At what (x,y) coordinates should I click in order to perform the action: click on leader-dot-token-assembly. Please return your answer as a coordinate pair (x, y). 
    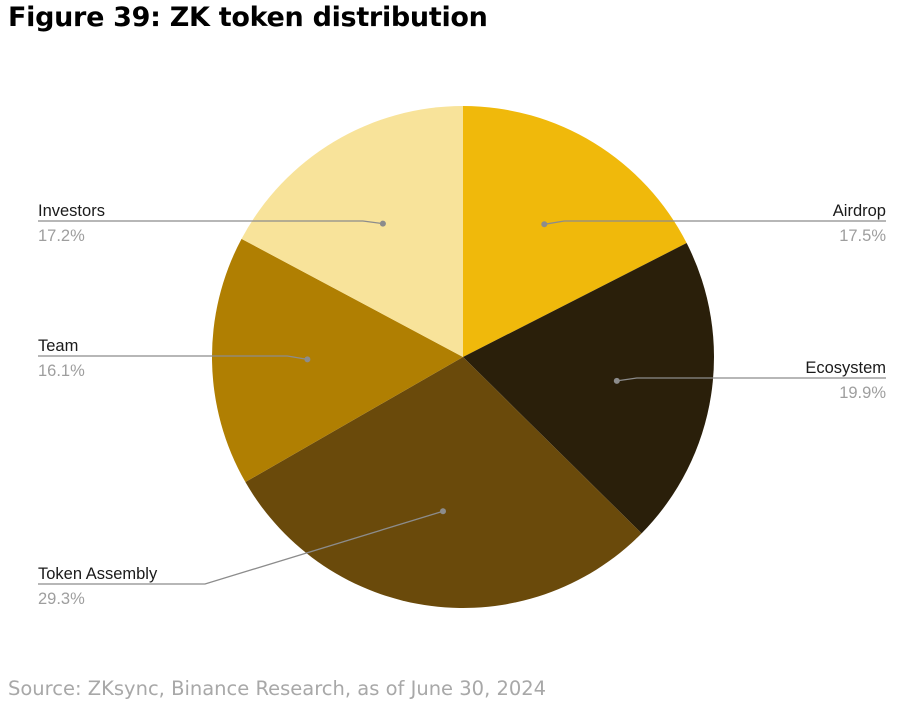
    Looking at the image, I should click on (443, 511).